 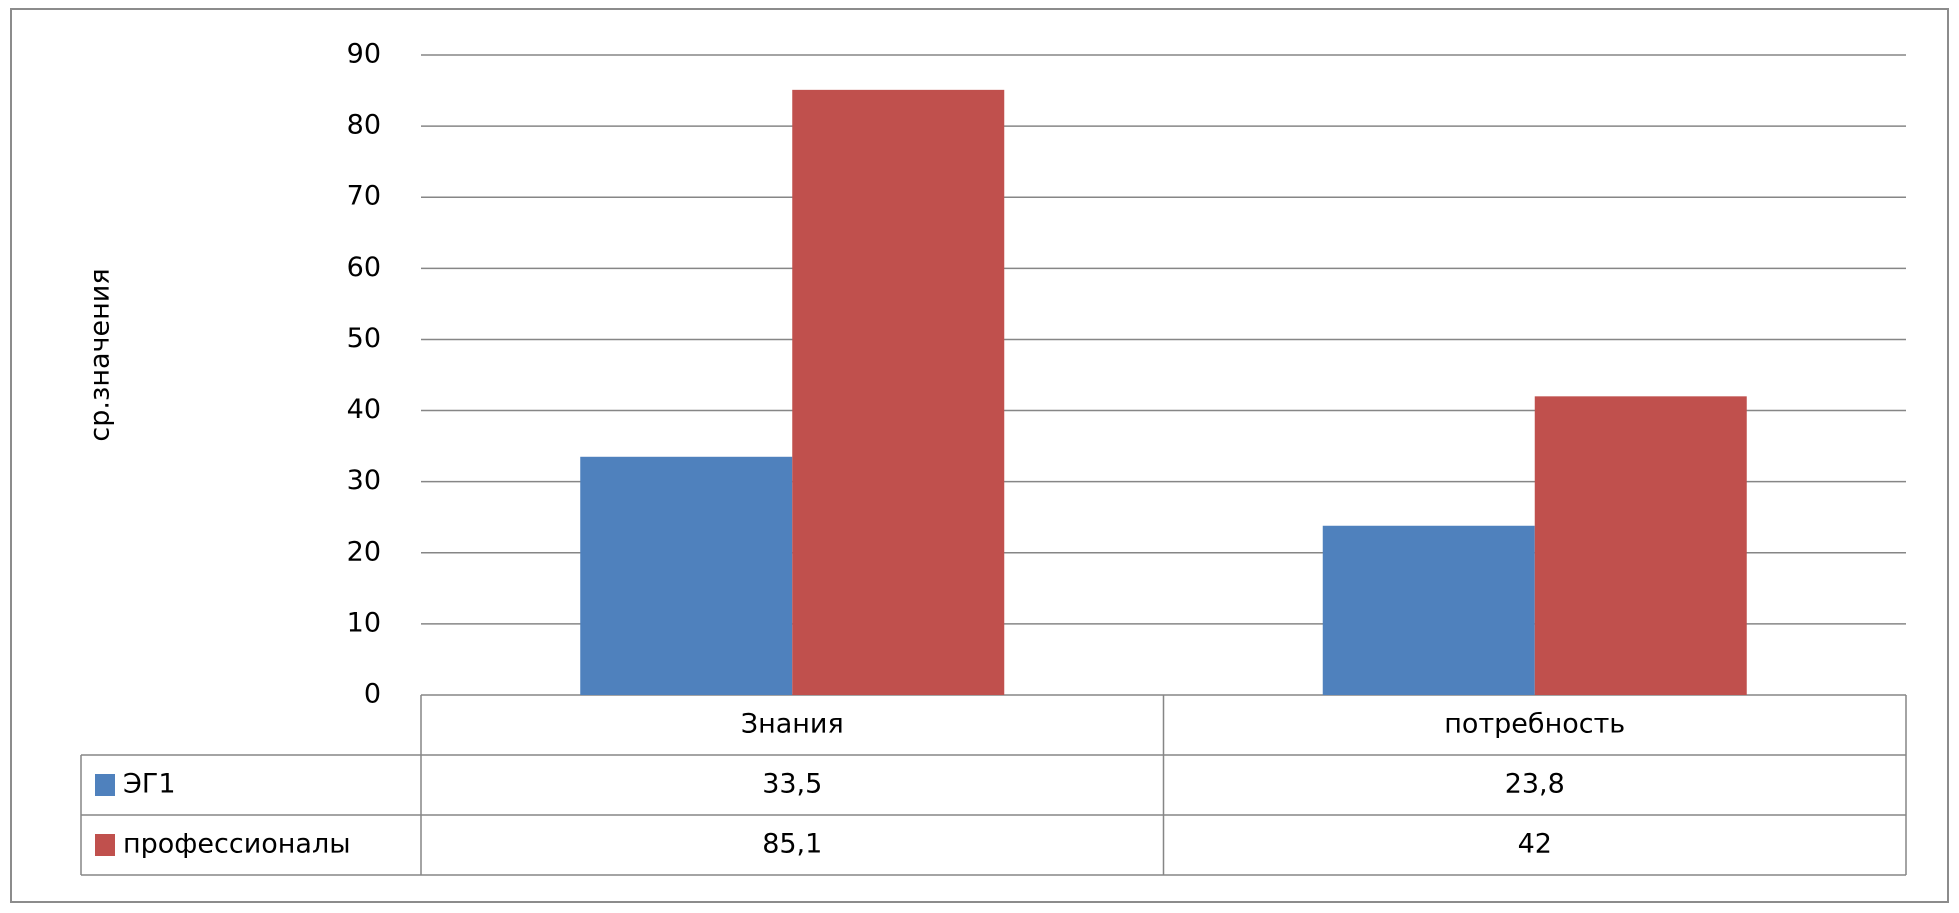 I want to click on y-tick-label: 10, so click(x=364, y=622).